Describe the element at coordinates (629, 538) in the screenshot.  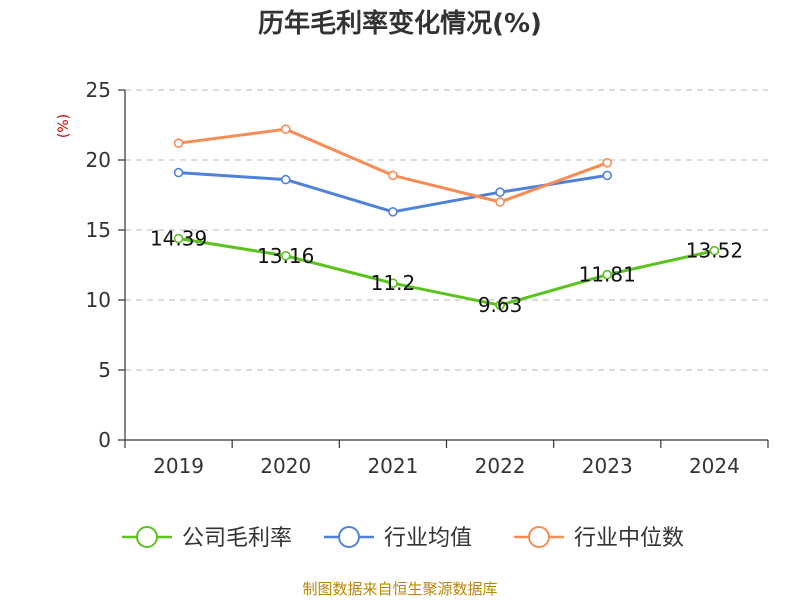
I see `legend-label-2: 行业中位数` at that location.